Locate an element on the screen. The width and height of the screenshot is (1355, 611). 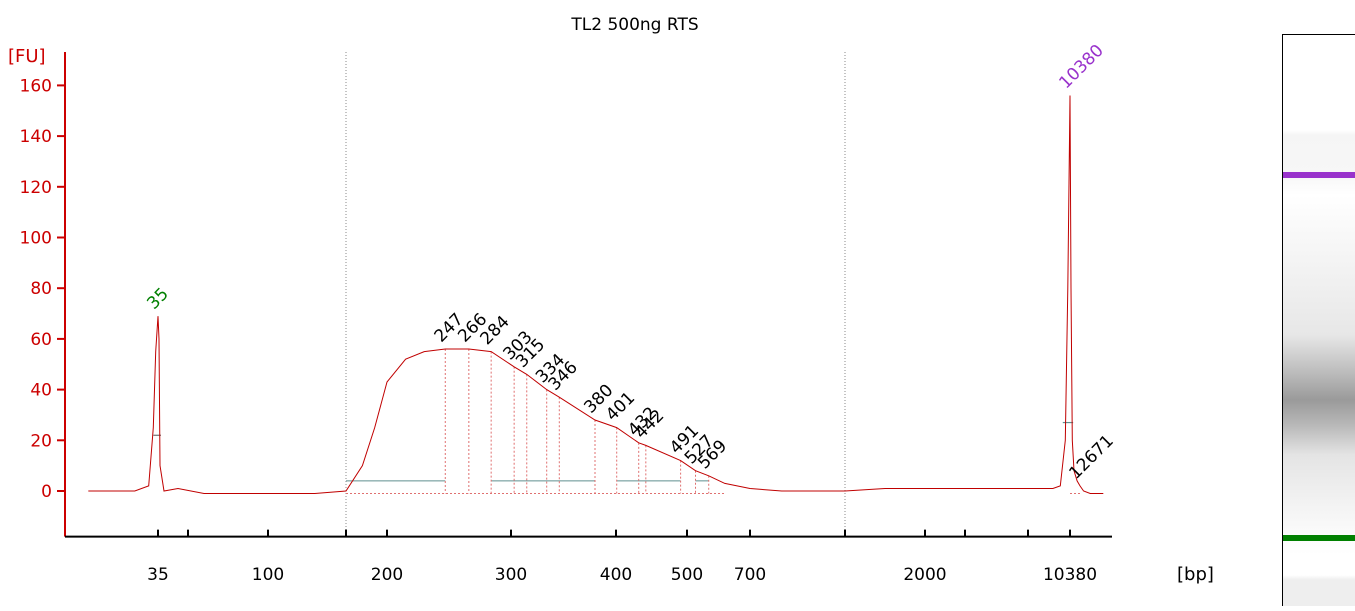
gel-band-lower-marker is located at coordinates (1319, 538).